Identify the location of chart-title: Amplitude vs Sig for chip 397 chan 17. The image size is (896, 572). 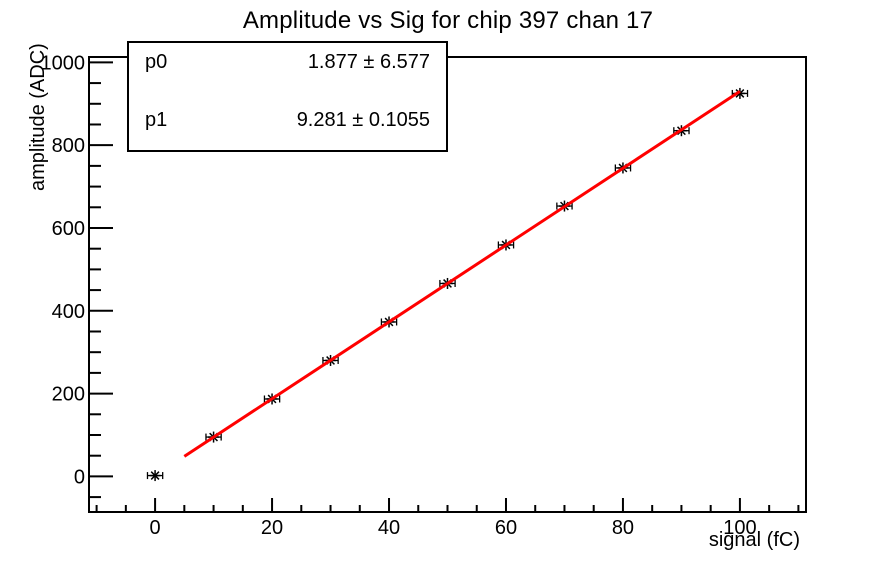
(448, 20).